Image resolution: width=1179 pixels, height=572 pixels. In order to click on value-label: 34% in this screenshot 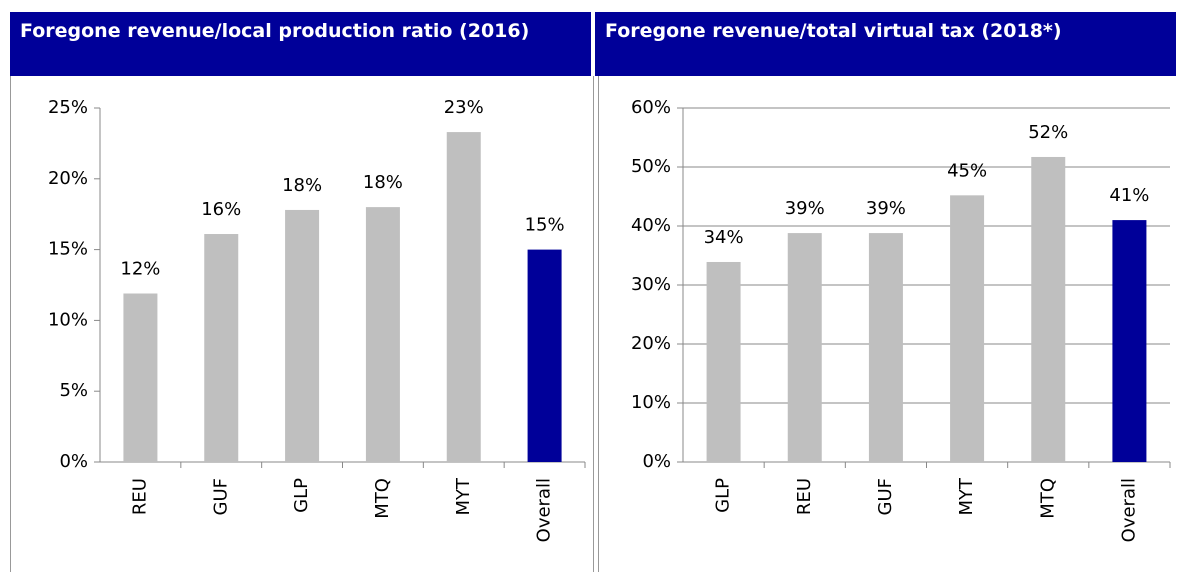, I will do `click(724, 237)`.